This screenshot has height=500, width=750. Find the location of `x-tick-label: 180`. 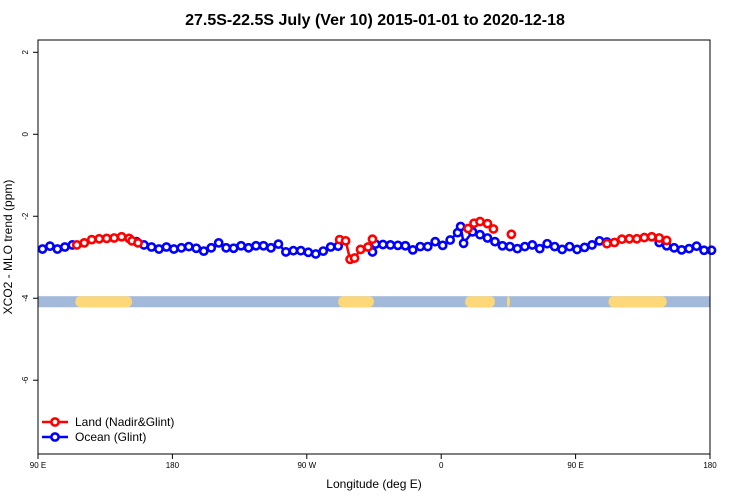

x-tick-label: 180 is located at coordinates (710, 465).